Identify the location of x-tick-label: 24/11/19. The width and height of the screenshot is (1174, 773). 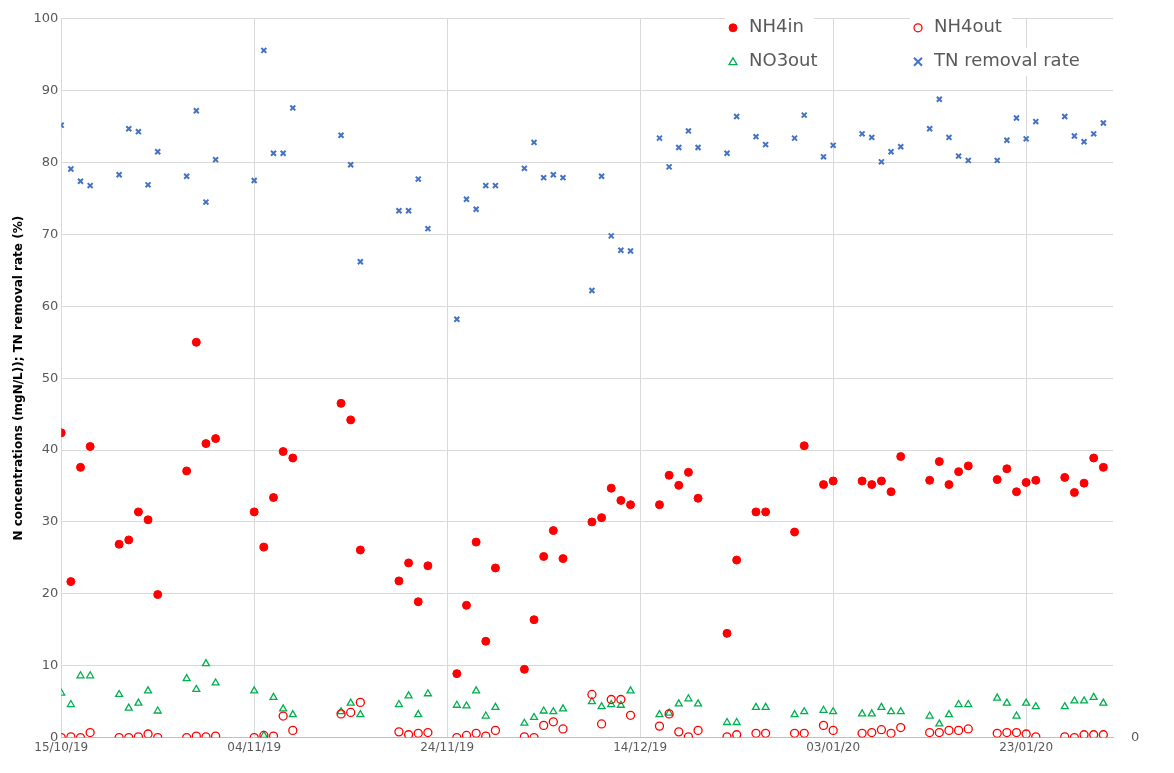
(447, 746).